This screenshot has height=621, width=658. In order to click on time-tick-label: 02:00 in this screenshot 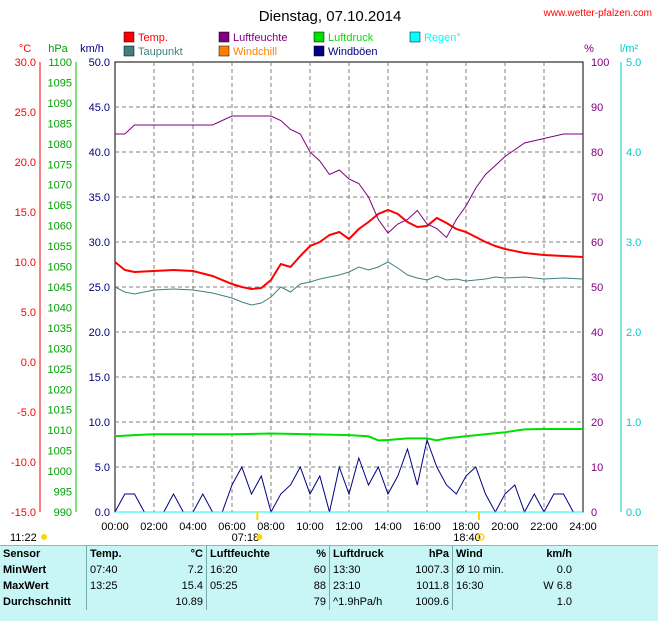, I will do `click(154, 527)`.